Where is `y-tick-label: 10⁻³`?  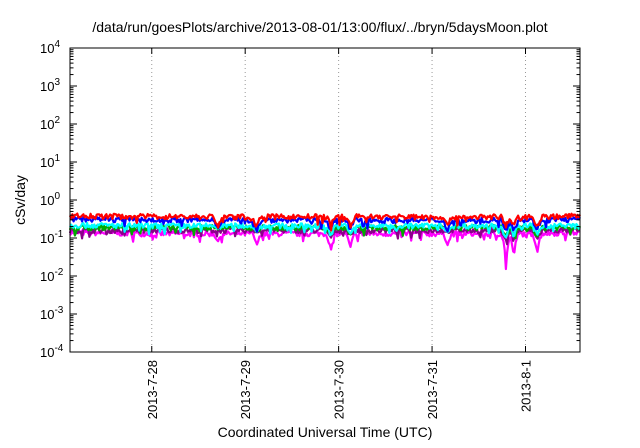
y-tick-label: 10⁻³ is located at coordinates (52, 313).